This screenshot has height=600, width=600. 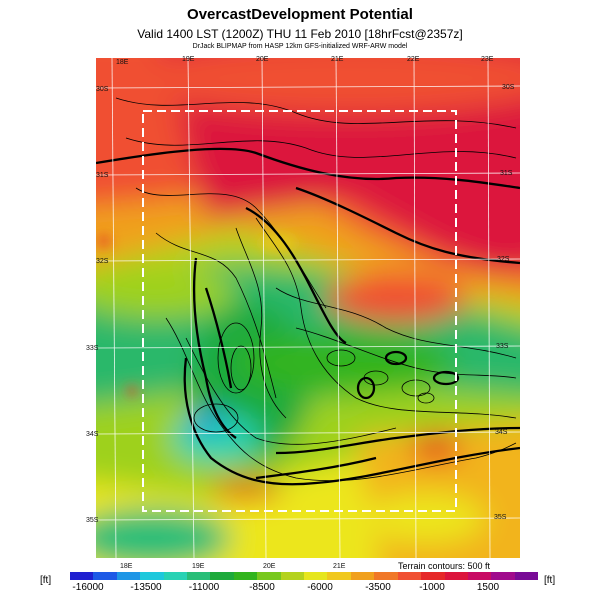 What do you see at coordinates (92, 520) in the screenshot?
I see `lat-label-left-35s: 35S` at bounding box center [92, 520].